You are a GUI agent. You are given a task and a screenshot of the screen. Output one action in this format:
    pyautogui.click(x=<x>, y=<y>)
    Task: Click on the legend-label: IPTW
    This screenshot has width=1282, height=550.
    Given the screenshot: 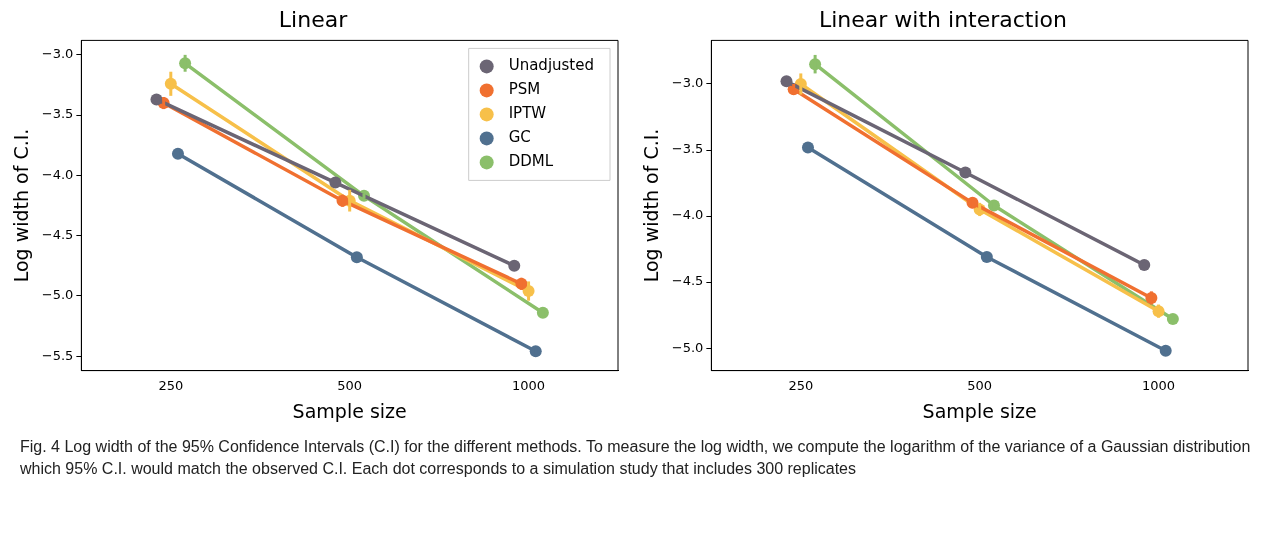 What is the action you would take?
    pyautogui.click(x=527, y=113)
    